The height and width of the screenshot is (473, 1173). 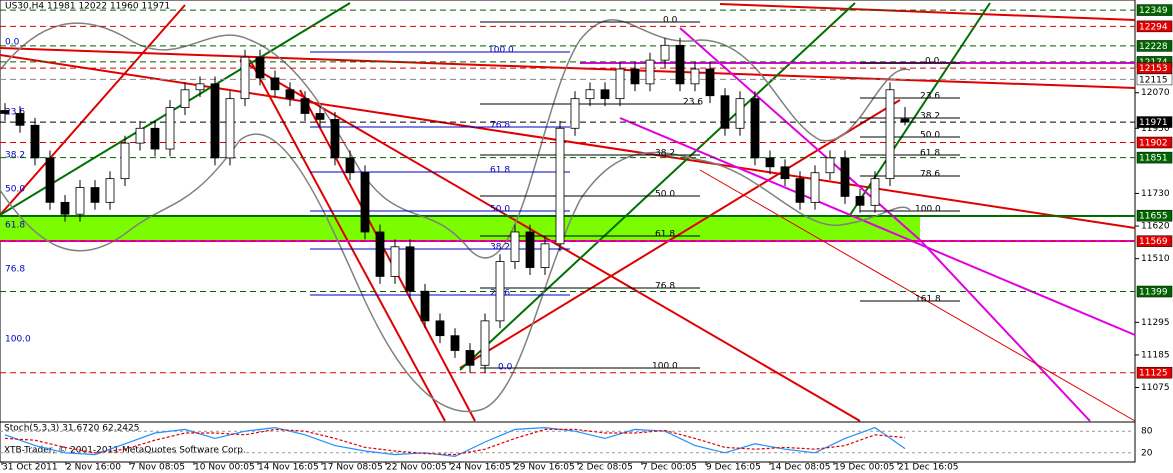 What do you see at coordinates (864, 468) in the screenshot?
I see `x-tick-label: 19 Dec 00:05` at bounding box center [864, 468].